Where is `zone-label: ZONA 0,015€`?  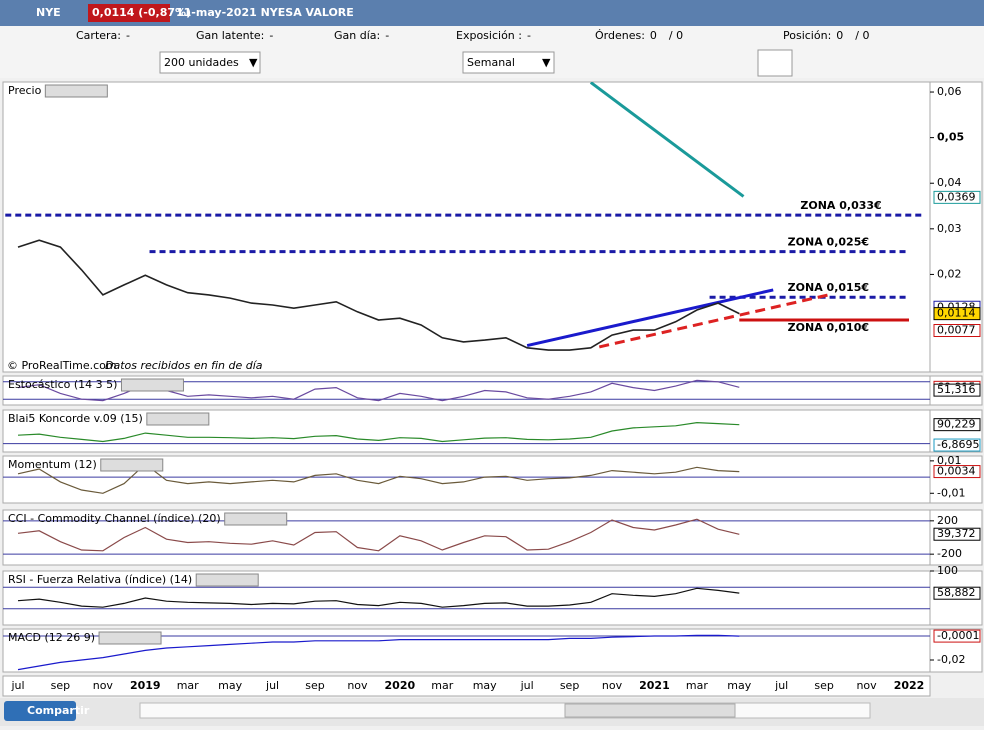
zone-label: ZONA 0,015€ is located at coordinates (828, 287).